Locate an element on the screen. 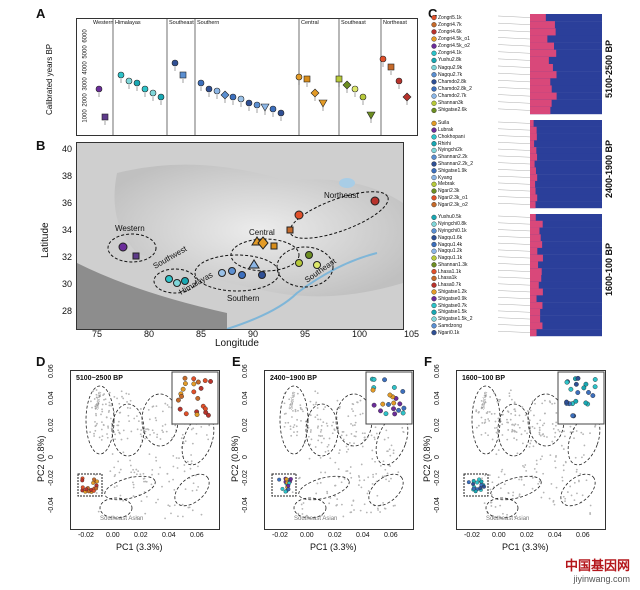  period-label-2: 2400-1900 BP is located at coordinates (609, 168).